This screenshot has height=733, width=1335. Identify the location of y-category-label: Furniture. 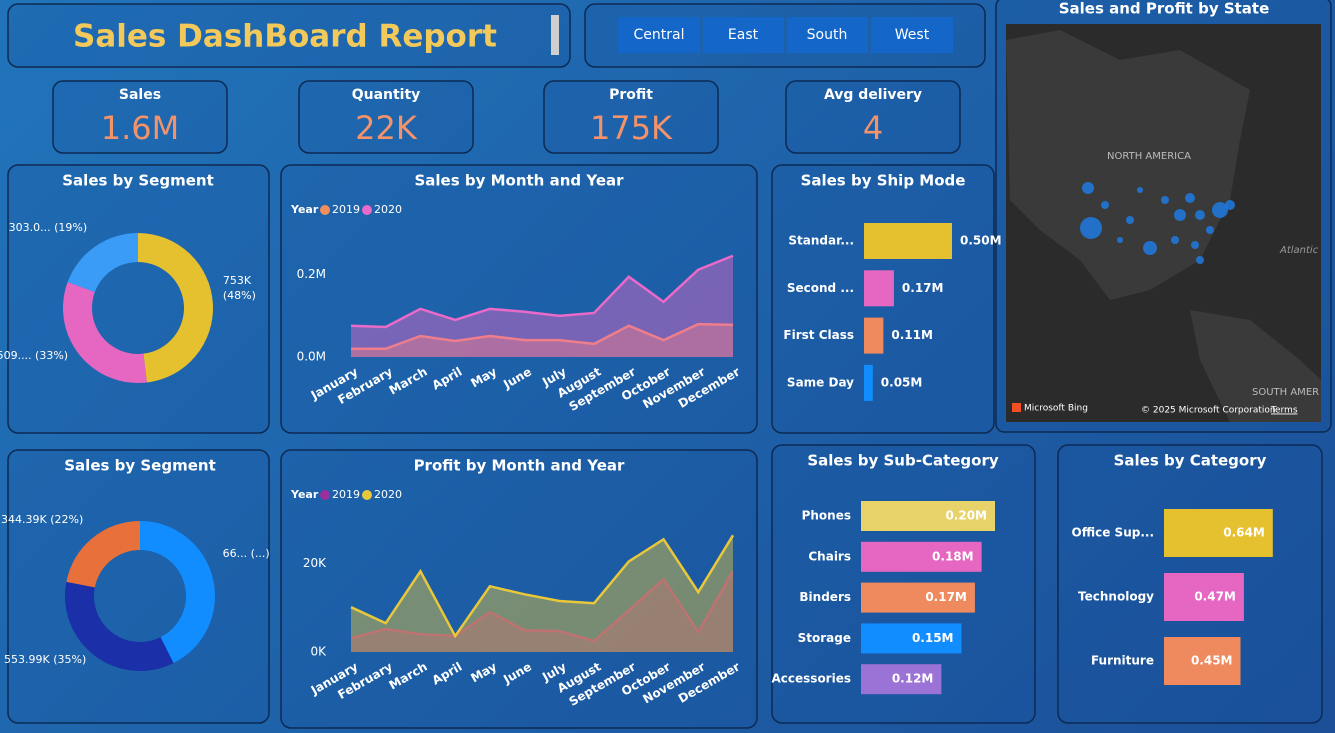
(1122, 661).